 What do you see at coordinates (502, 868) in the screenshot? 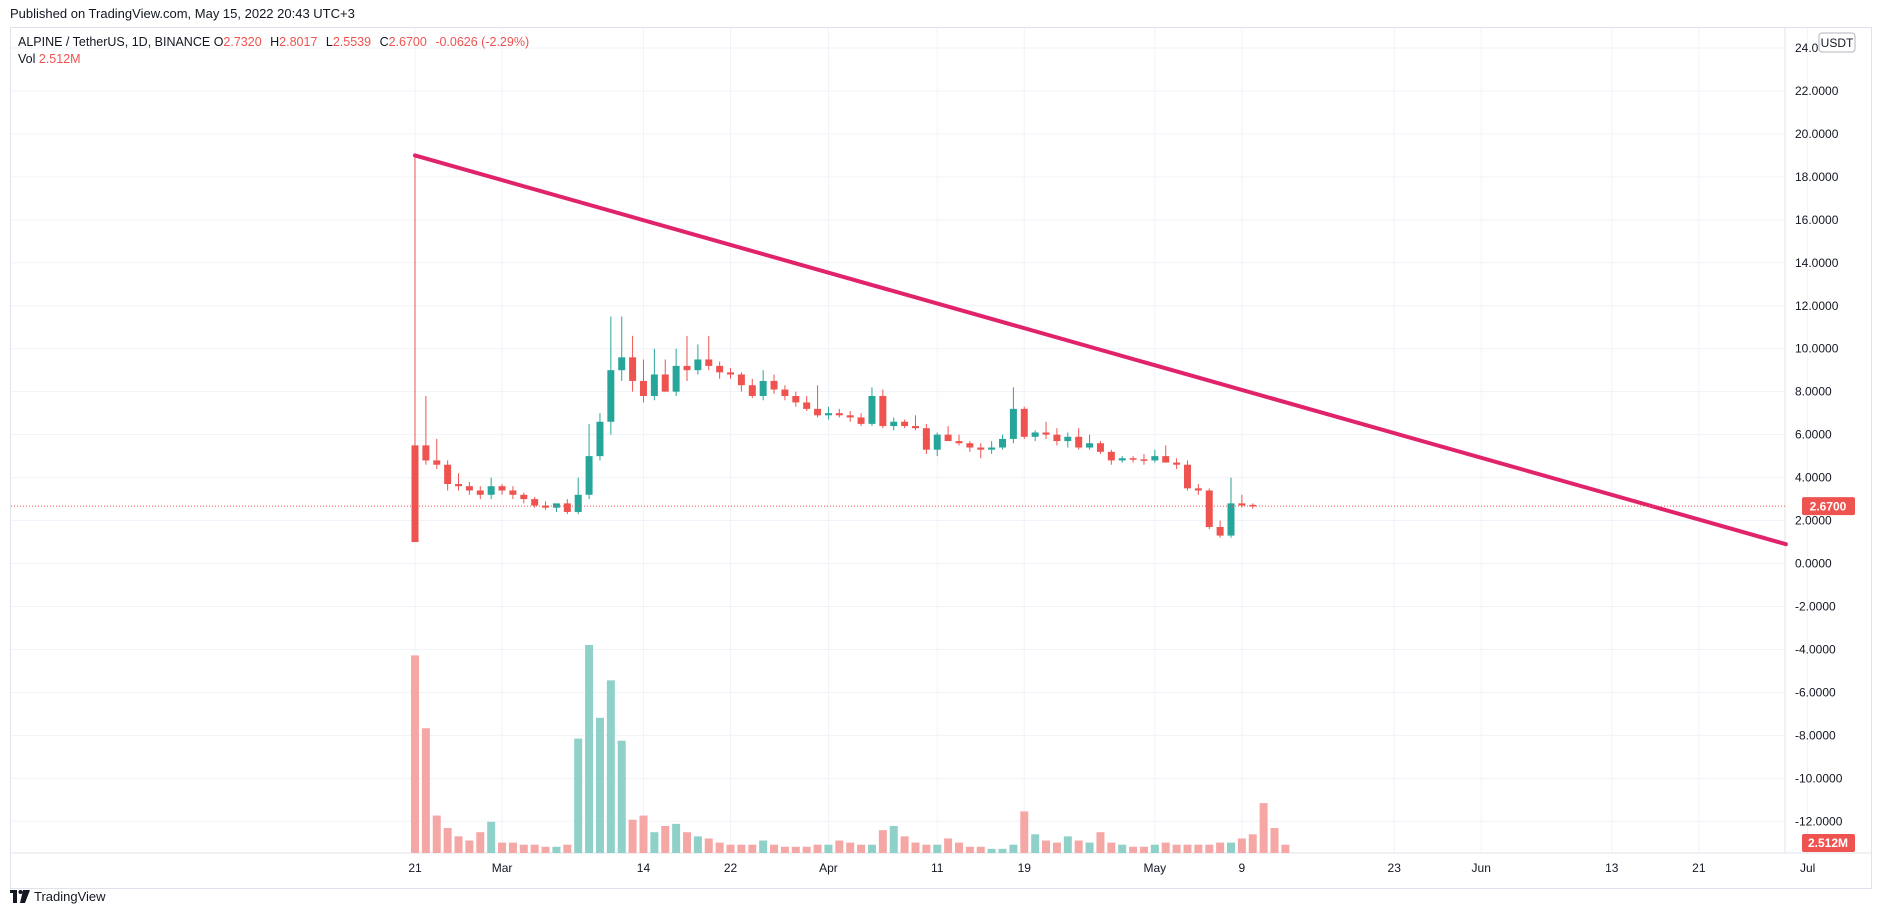
I see `x-tick-label: Mar` at bounding box center [502, 868].